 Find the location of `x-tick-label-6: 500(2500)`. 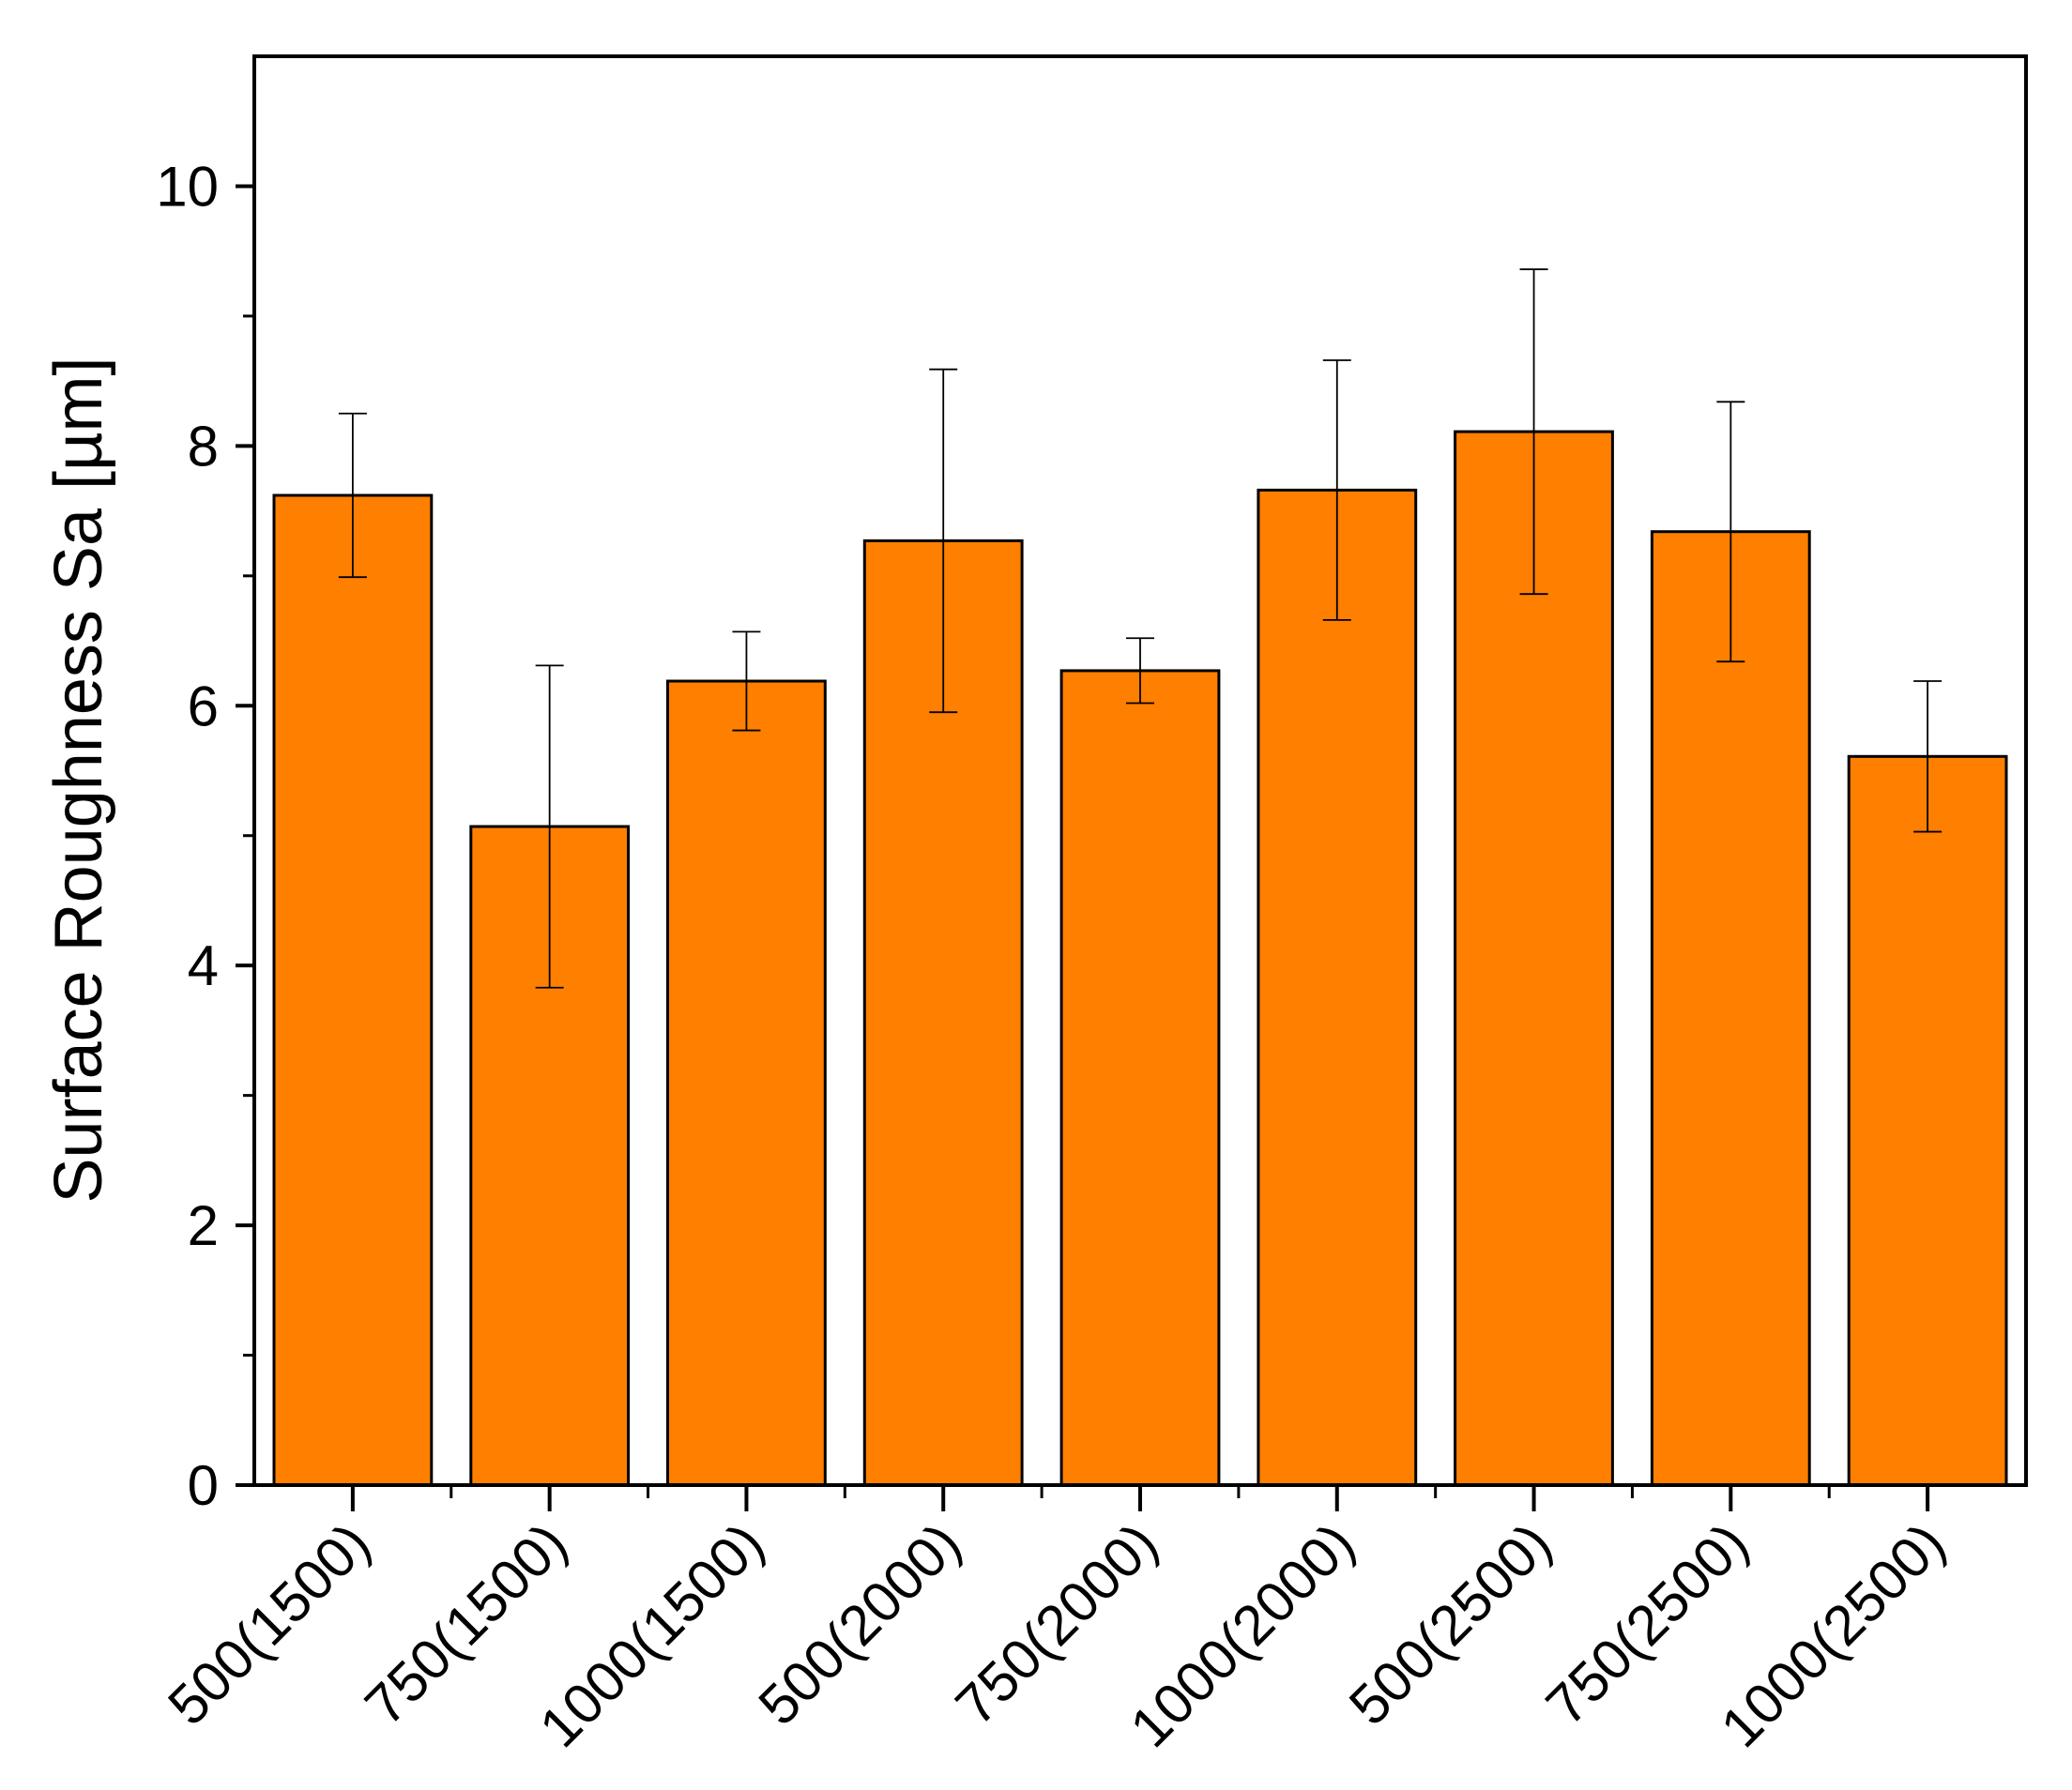

x-tick-label-6: 500(2500) is located at coordinates (1450, 1624).